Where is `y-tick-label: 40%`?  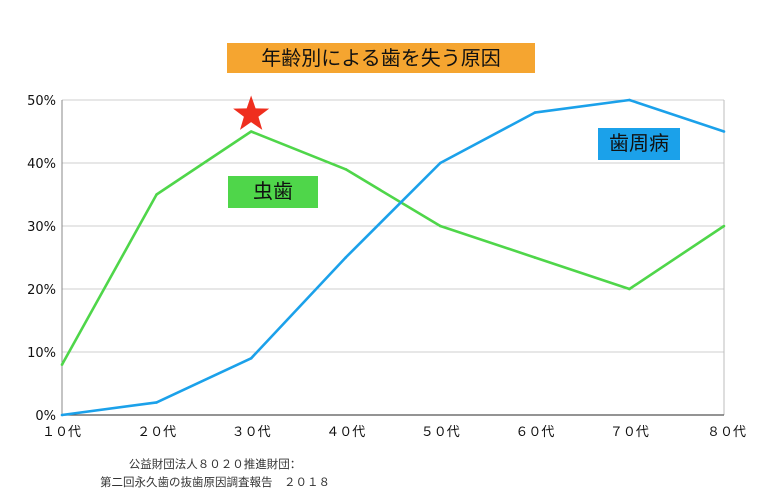 y-tick-label: 40% is located at coordinates (41, 164).